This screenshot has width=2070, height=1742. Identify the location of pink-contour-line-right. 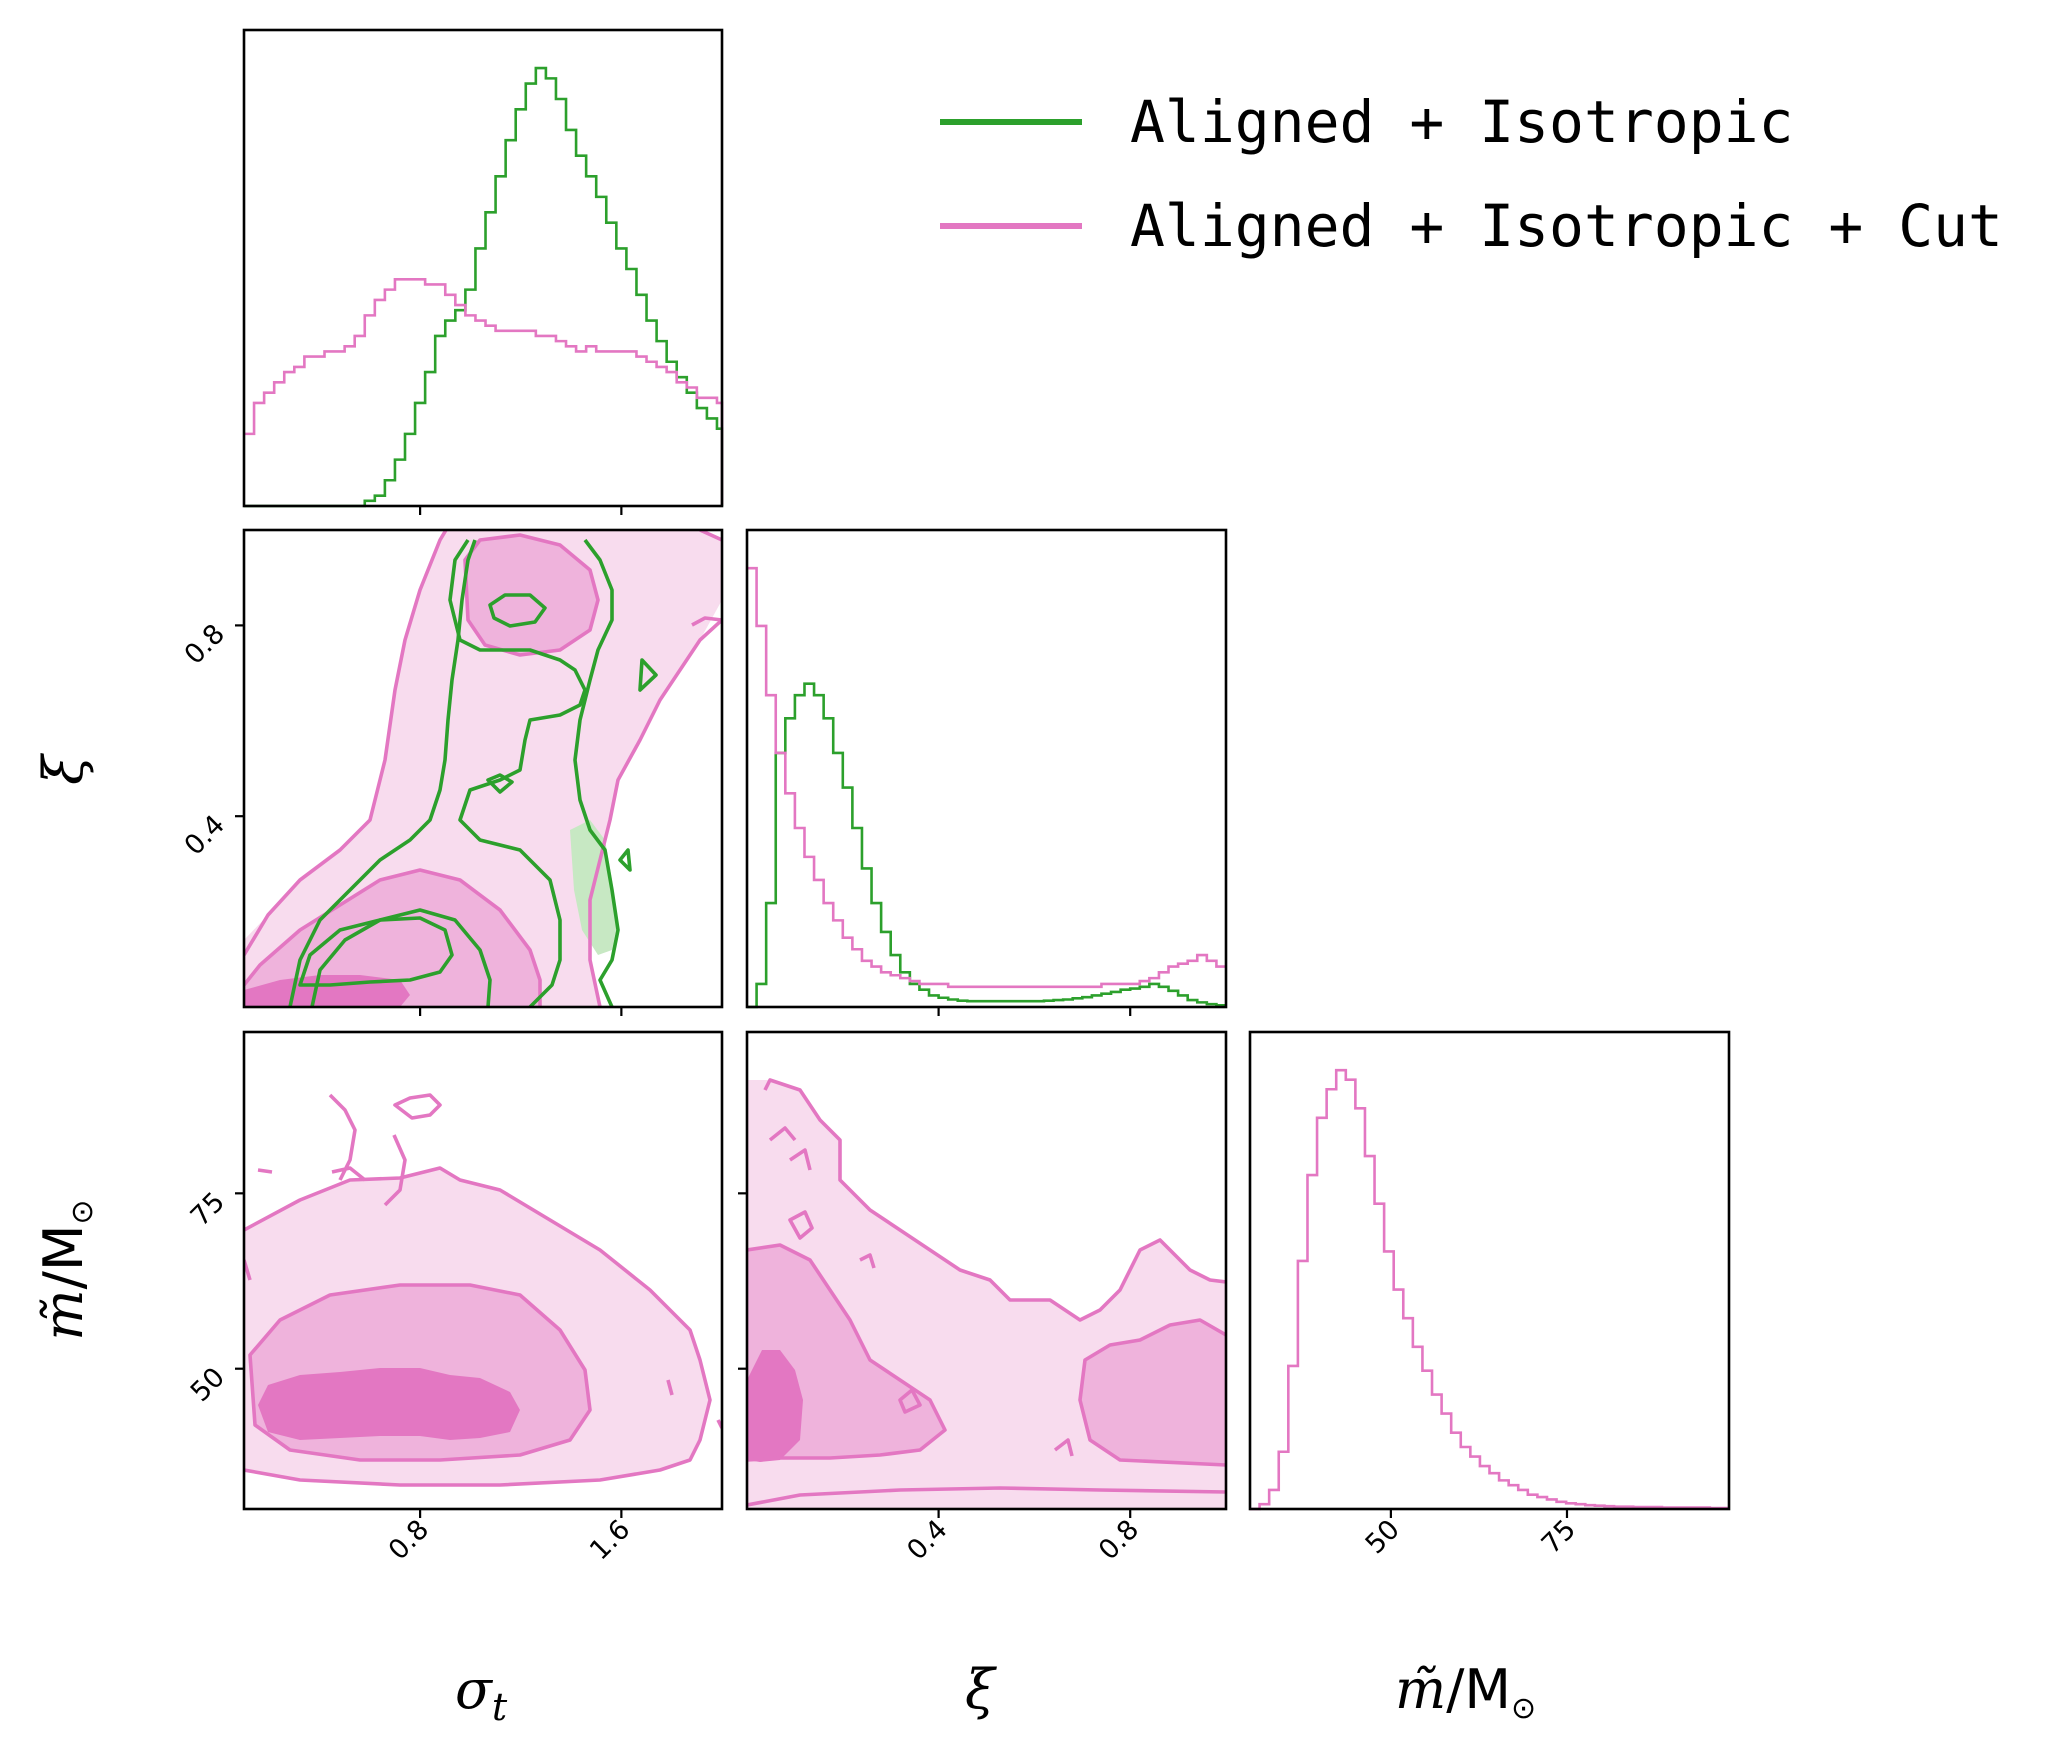
(706, 621).